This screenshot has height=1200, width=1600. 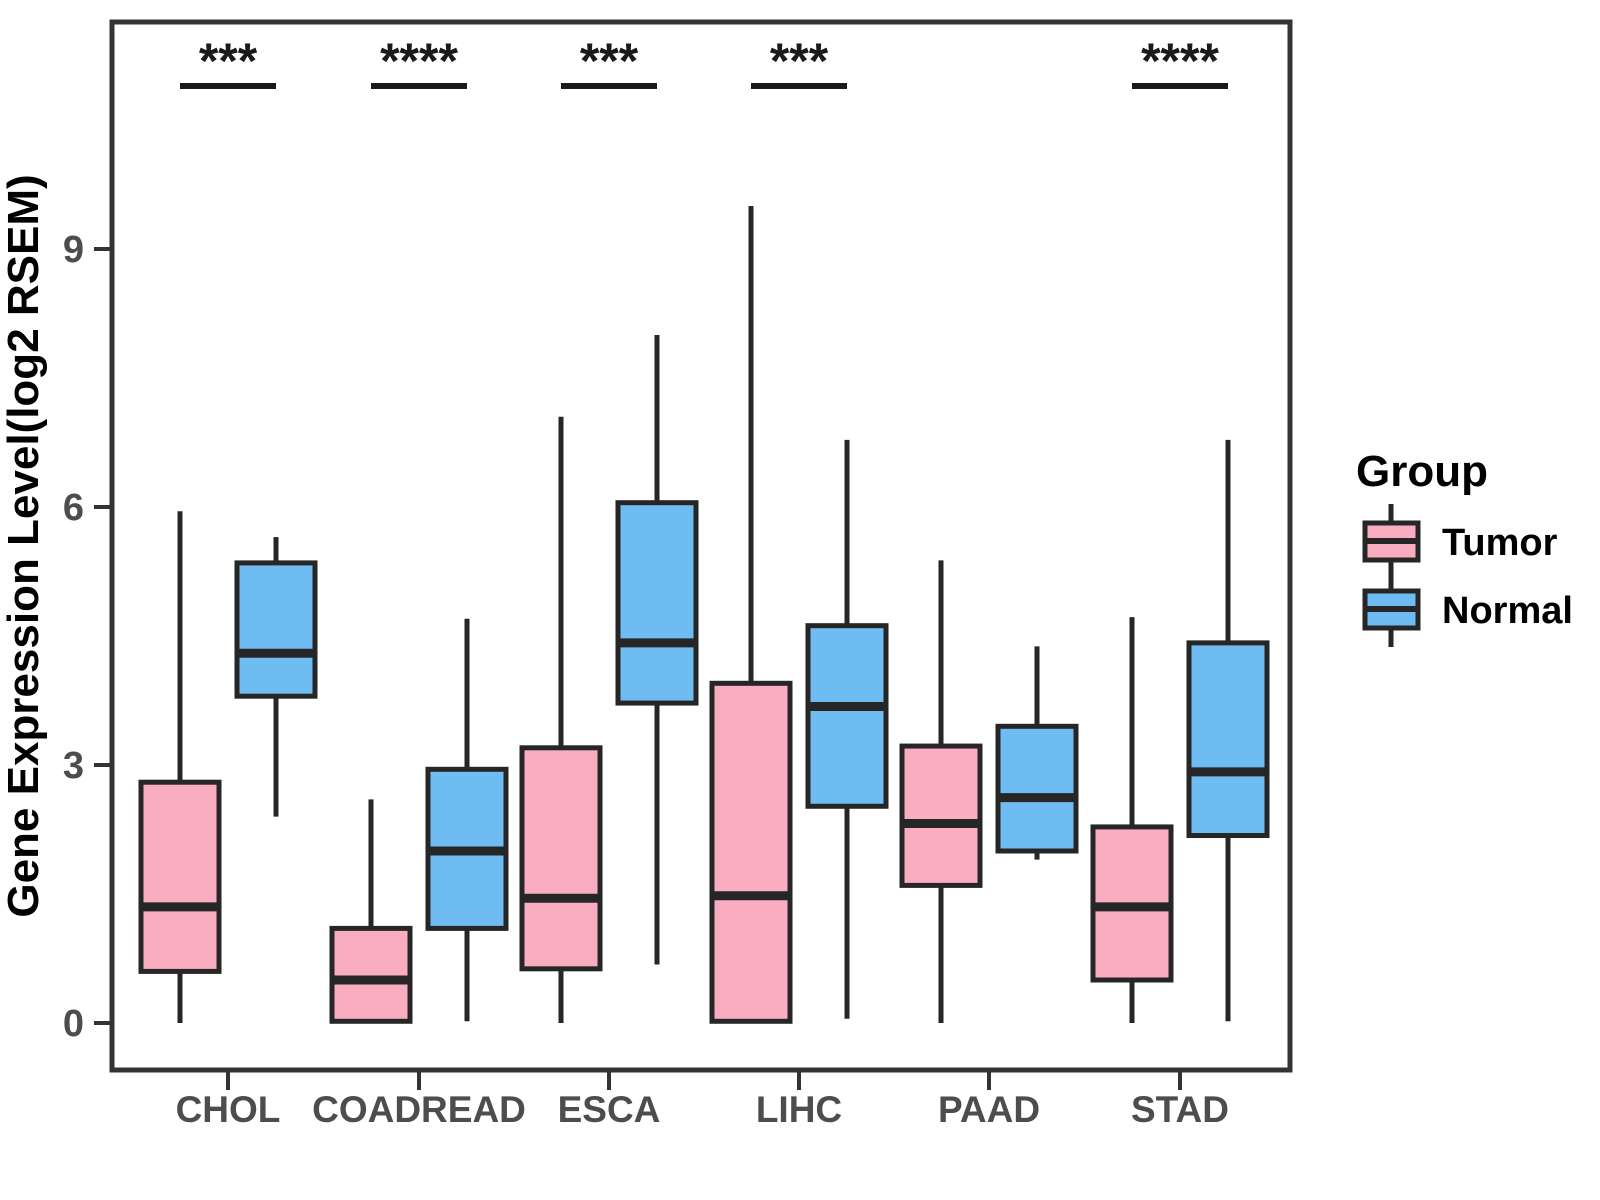 I want to click on significance-CHOL: ***, so click(x=228, y=61).